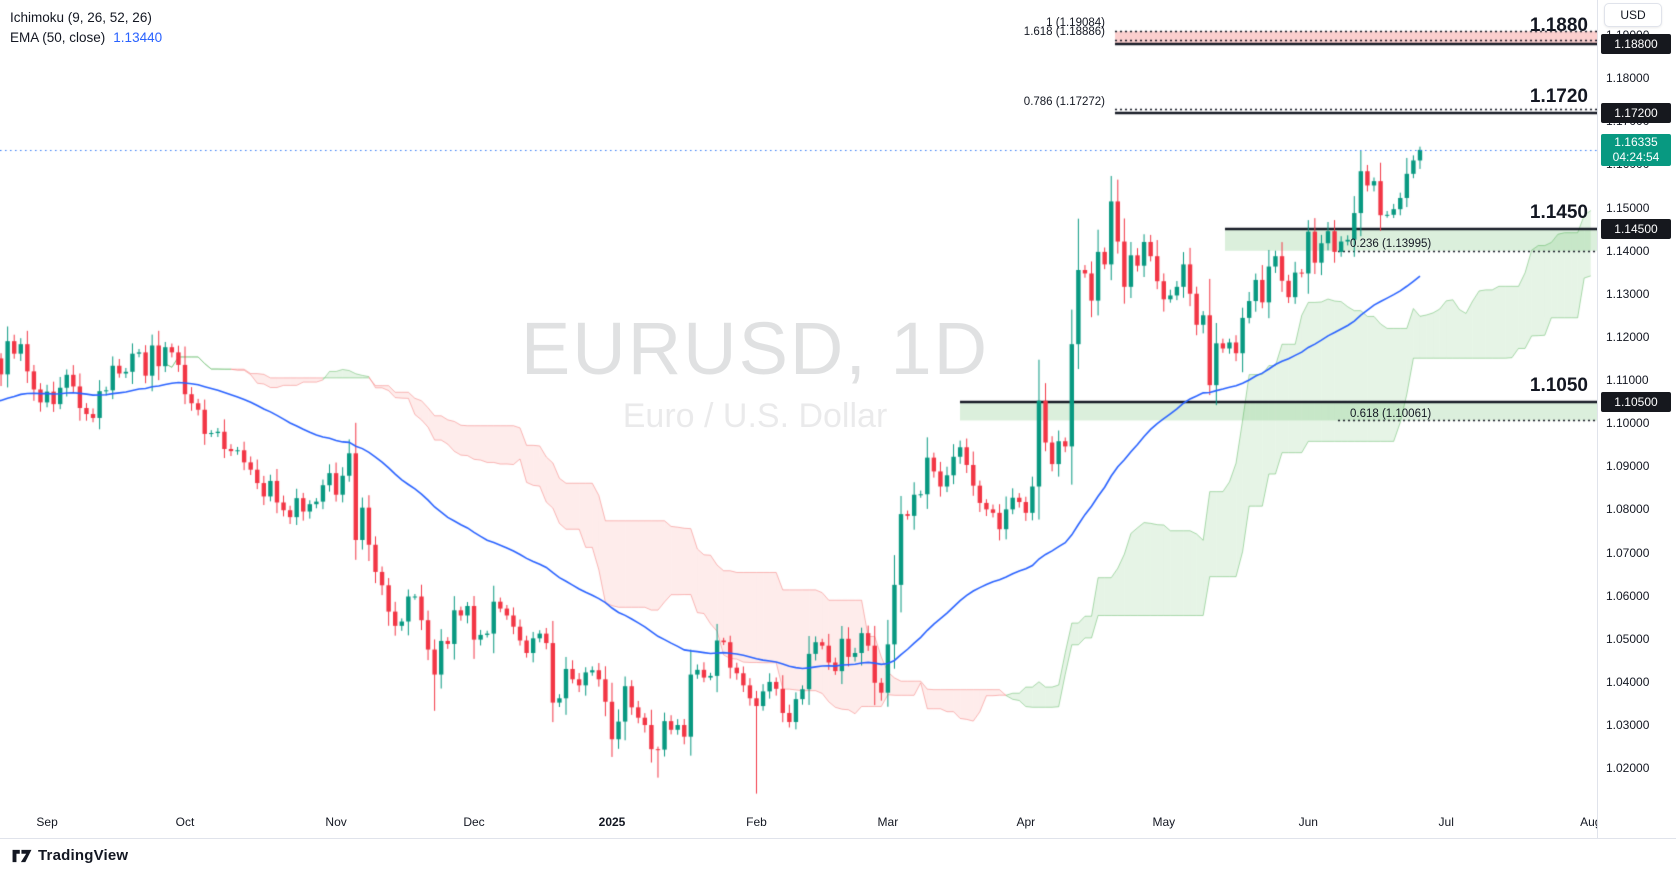 The height and width of the screenshot is (876, 1676). Describe the element at coordinates (1628, 466) in the screenshot. I see `price-tick-1.09: 1.09000` at that location.